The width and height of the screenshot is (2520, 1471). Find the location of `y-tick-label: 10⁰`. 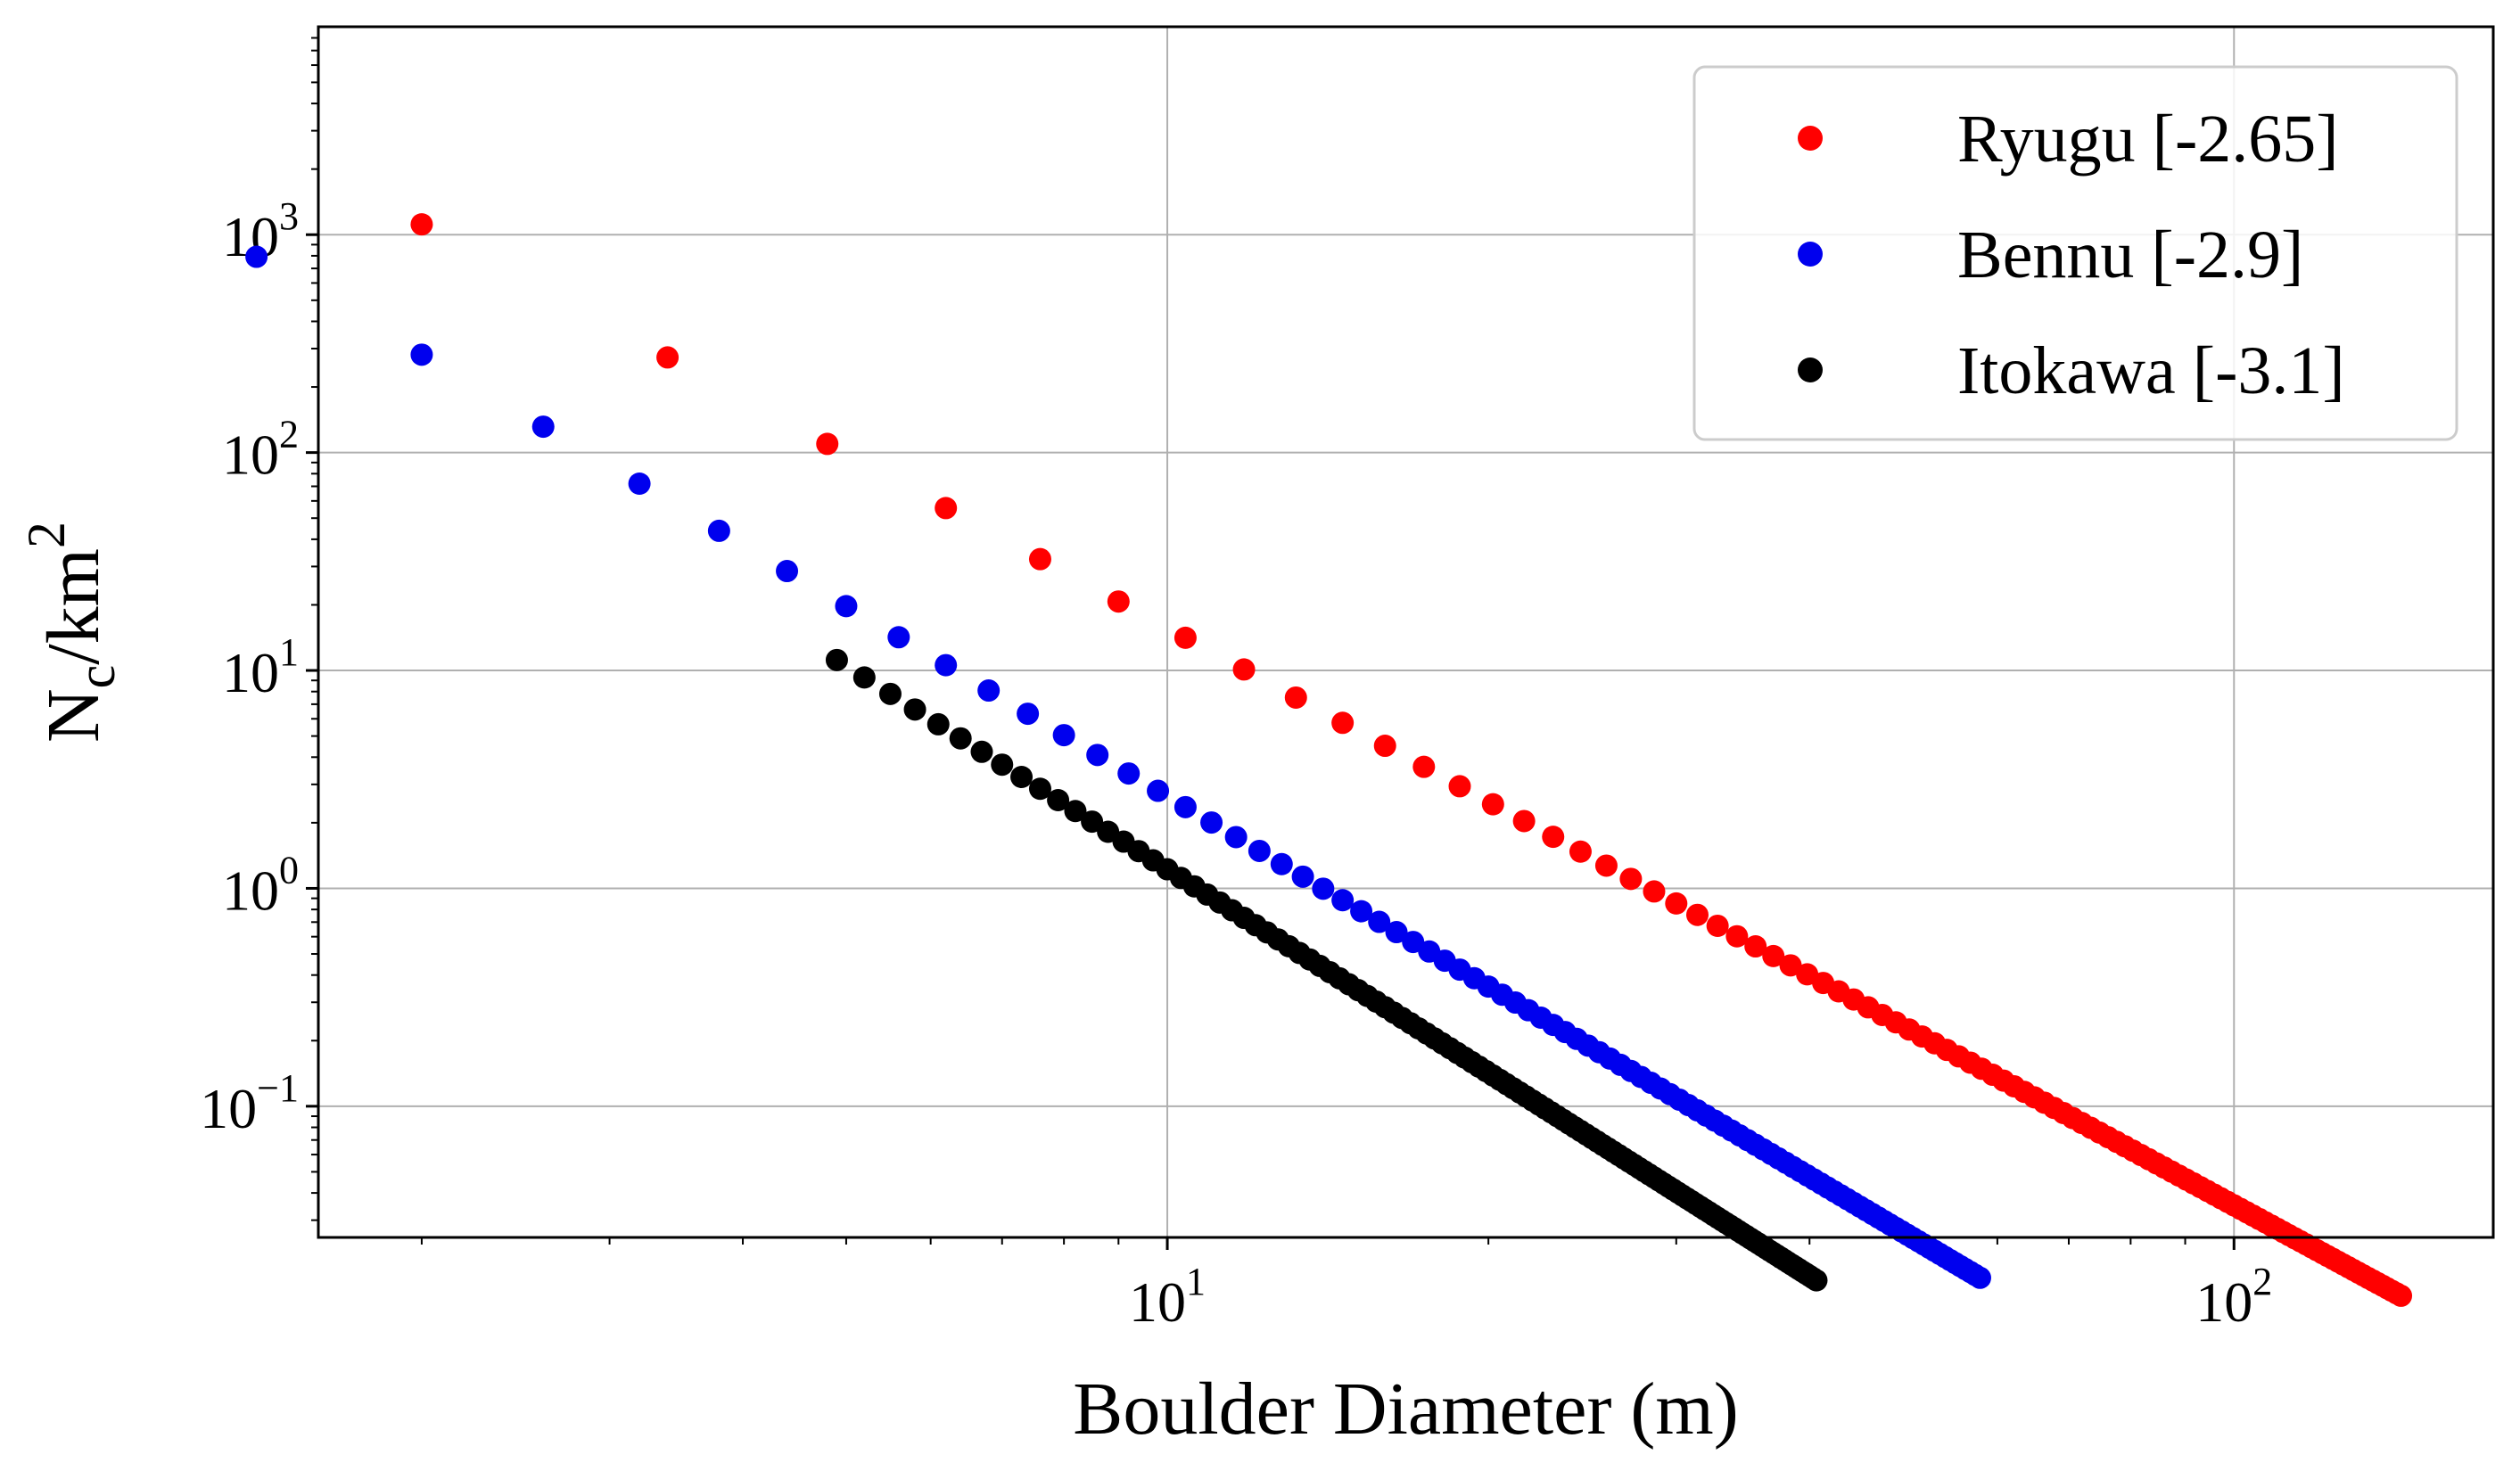

y-tick-label: 10⁰ is located at coordinates (260, 885).